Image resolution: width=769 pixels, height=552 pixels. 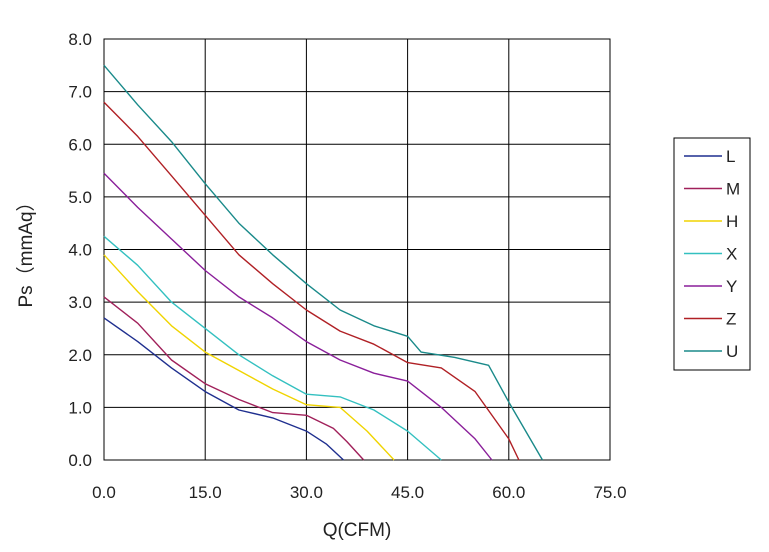 I want to click on y-tick-label: 1.0, so click(x=80, y=407).